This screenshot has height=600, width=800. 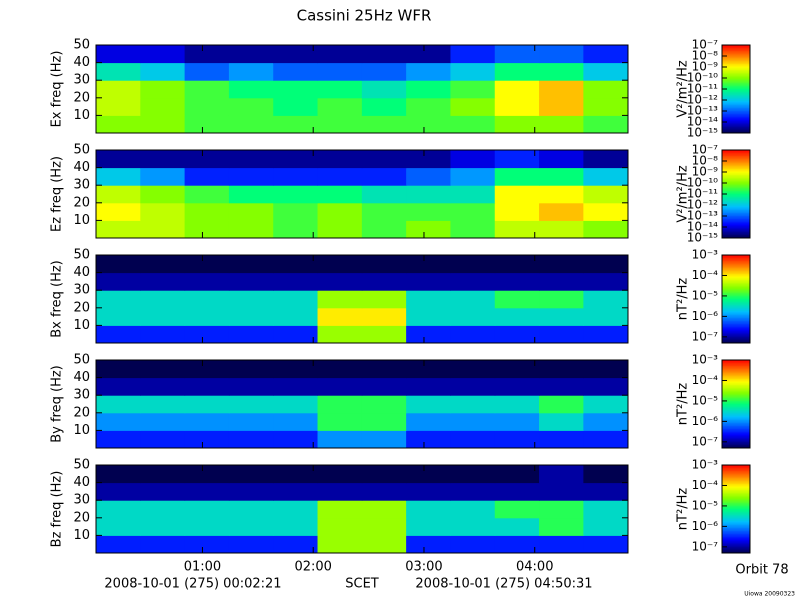 I want to click on colorbar-tick-label: 10⁻⁷, so click(x=705, y=546).